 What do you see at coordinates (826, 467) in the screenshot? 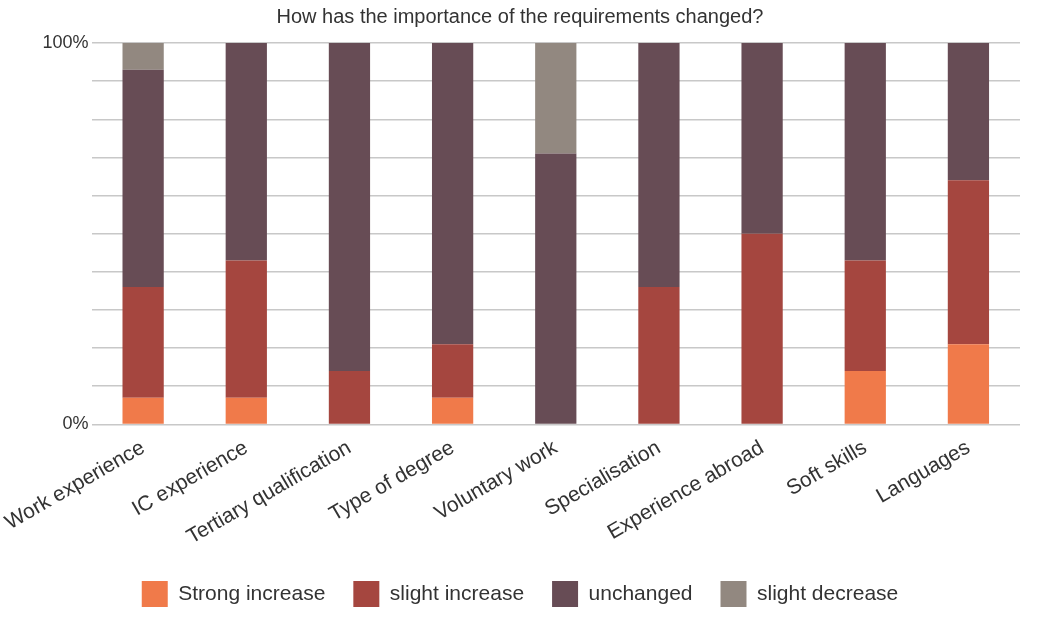
I see `x-tick-label: Soft skills` at bounding box center [826, 467].